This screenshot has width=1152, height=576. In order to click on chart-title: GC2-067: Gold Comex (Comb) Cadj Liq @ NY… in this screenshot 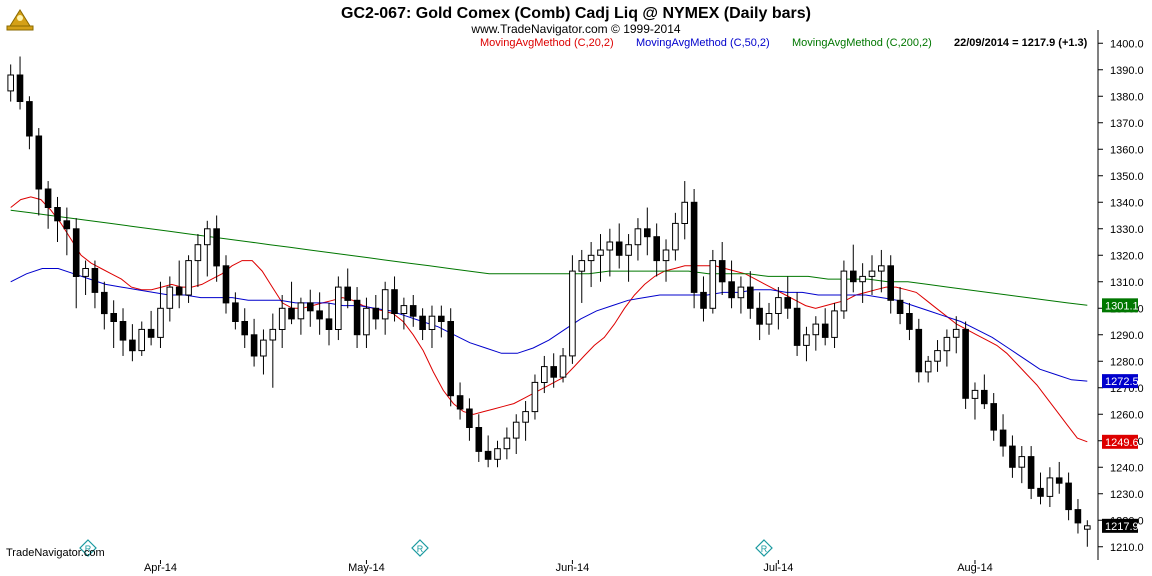, I will do `click(576, 13)`.